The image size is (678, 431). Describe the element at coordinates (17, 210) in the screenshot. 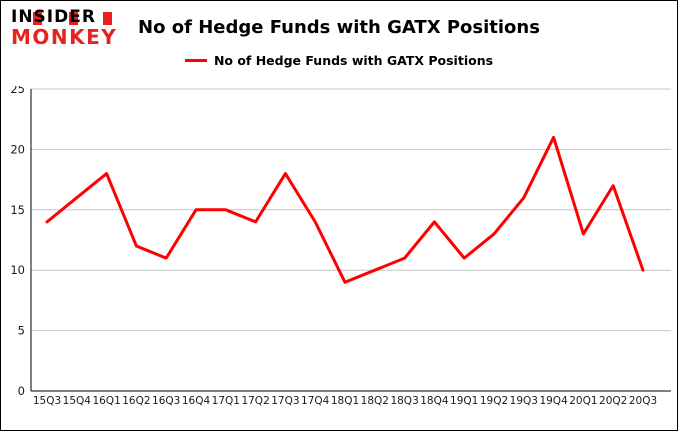

I see `y-tick-label: 15` at that location.